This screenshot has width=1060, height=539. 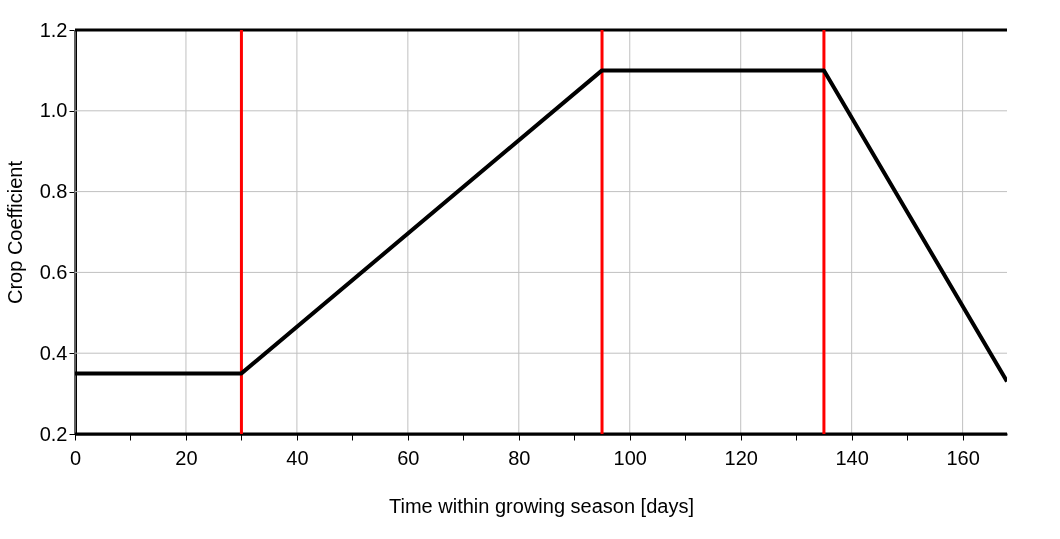 What do you see at coordinates (53, 433) in the screenshot?
I see `y-tick-label: 0.2` at bounding box center [53, 433].